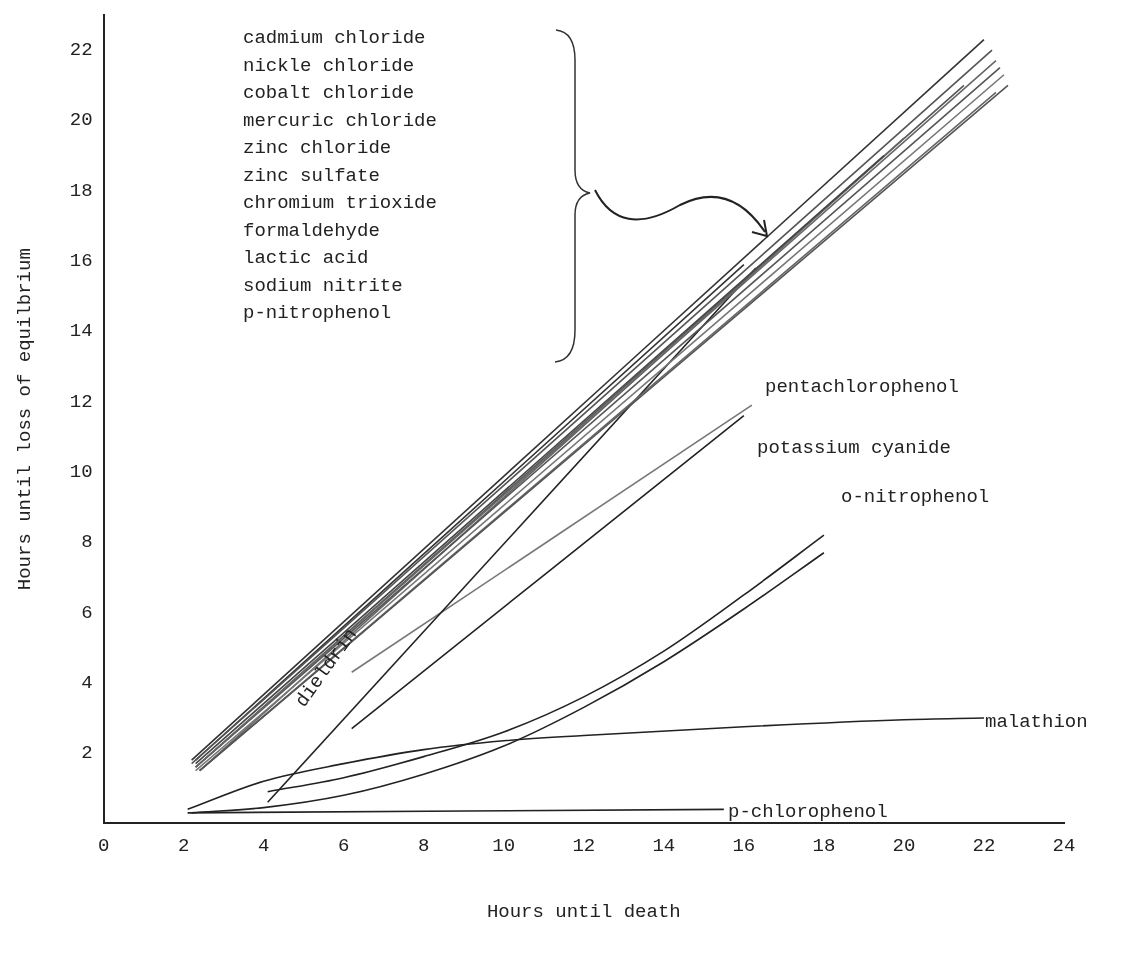 Image resolution: width=1124 pixels, height=957 pixels. I want to click on annotation: p-nitrophenol, so click(317, 313).